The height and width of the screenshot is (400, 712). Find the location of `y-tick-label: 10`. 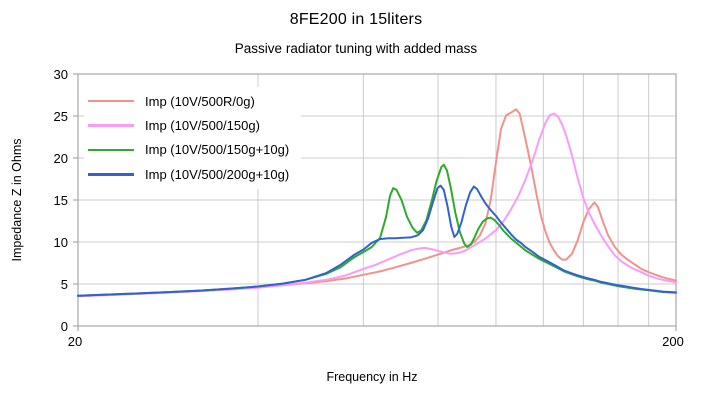

y-tick-label: 10 is located at coordinates (60, 242).